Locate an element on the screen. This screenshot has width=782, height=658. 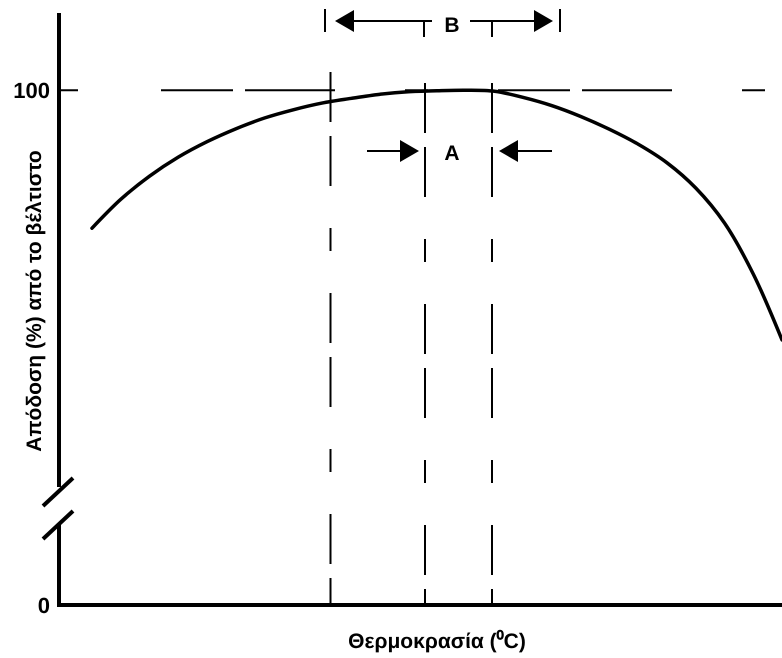
y-axis-title: Απόδοση (%) από το βέλτιστο is located at coordinates (34, 301).